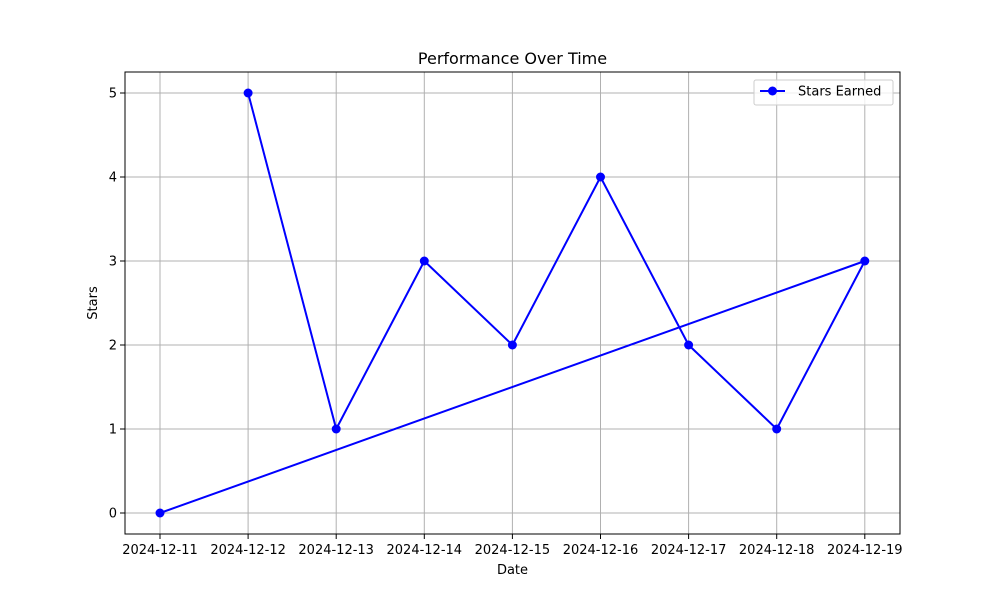  Describe the element at coordinates (113, 430) in the screenshot. I see `y-tick-label: 1` at that location.